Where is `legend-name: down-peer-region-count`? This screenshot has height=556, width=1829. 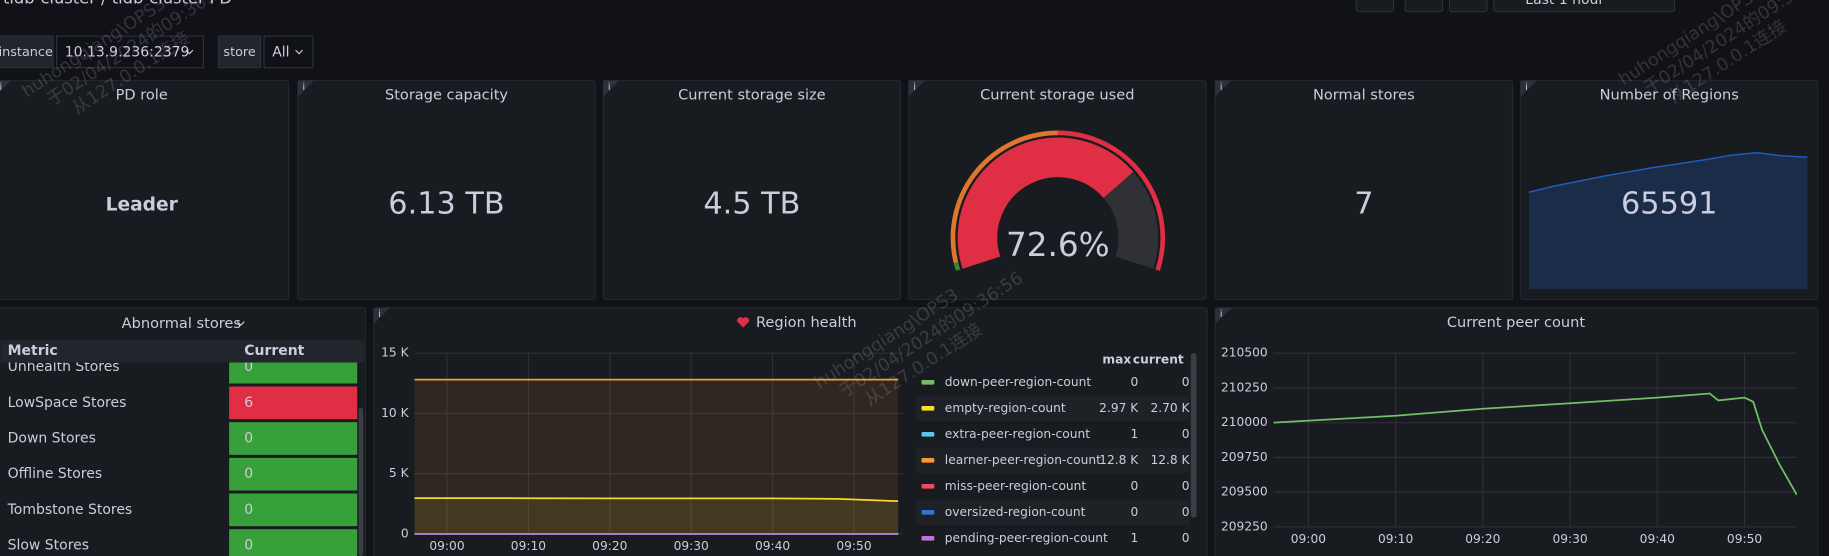 legend-name: down-peer-region-count is located at coordinates (1018, 382).